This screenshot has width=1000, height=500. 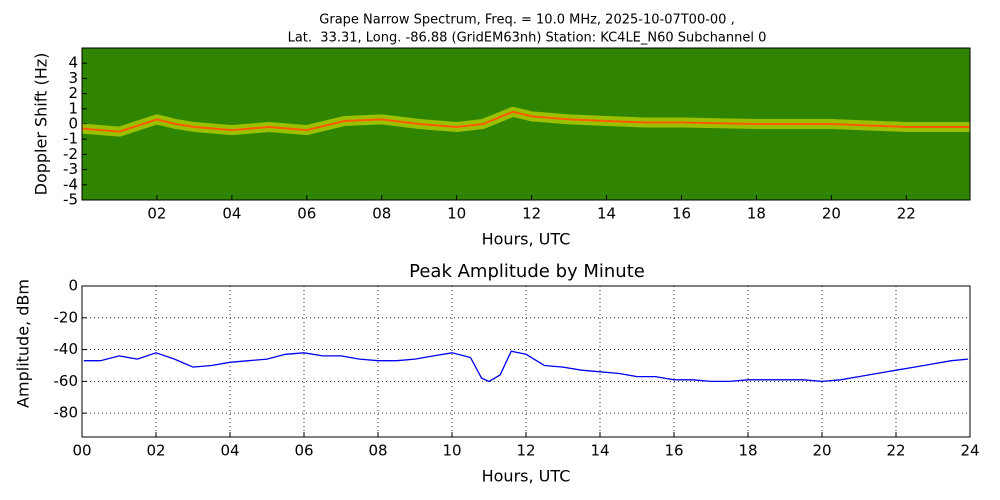 What do you see at coordinates (23, 343) in the screenshot?
I see `y-axis-label: Amplitude, dBm` at bounding box center [23, 343].